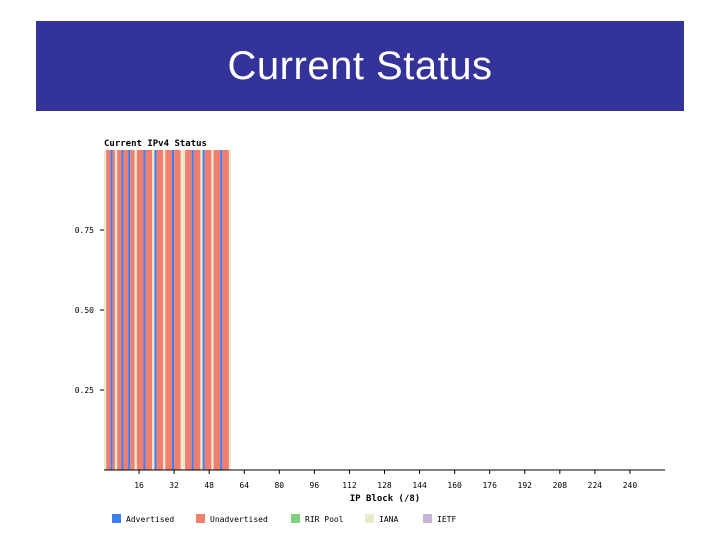 This screenshot has width=720, height=540. I want to click on x-tick-label: 192, so click(525, 485).